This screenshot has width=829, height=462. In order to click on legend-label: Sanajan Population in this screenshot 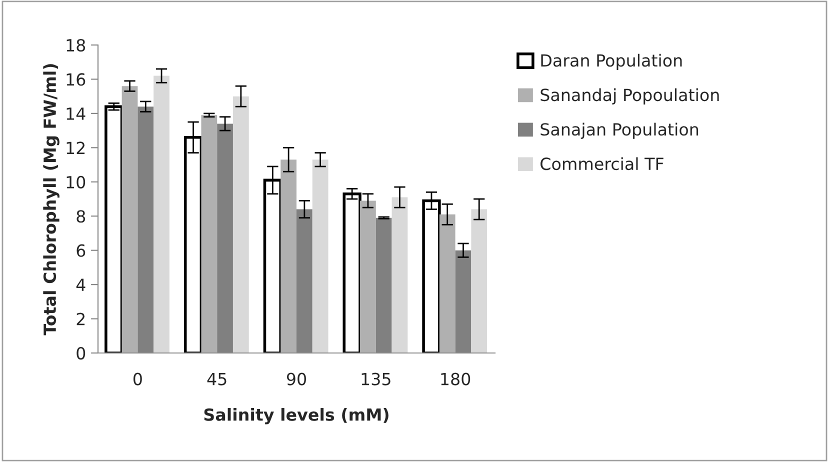, I will do `click(619, 130)`.